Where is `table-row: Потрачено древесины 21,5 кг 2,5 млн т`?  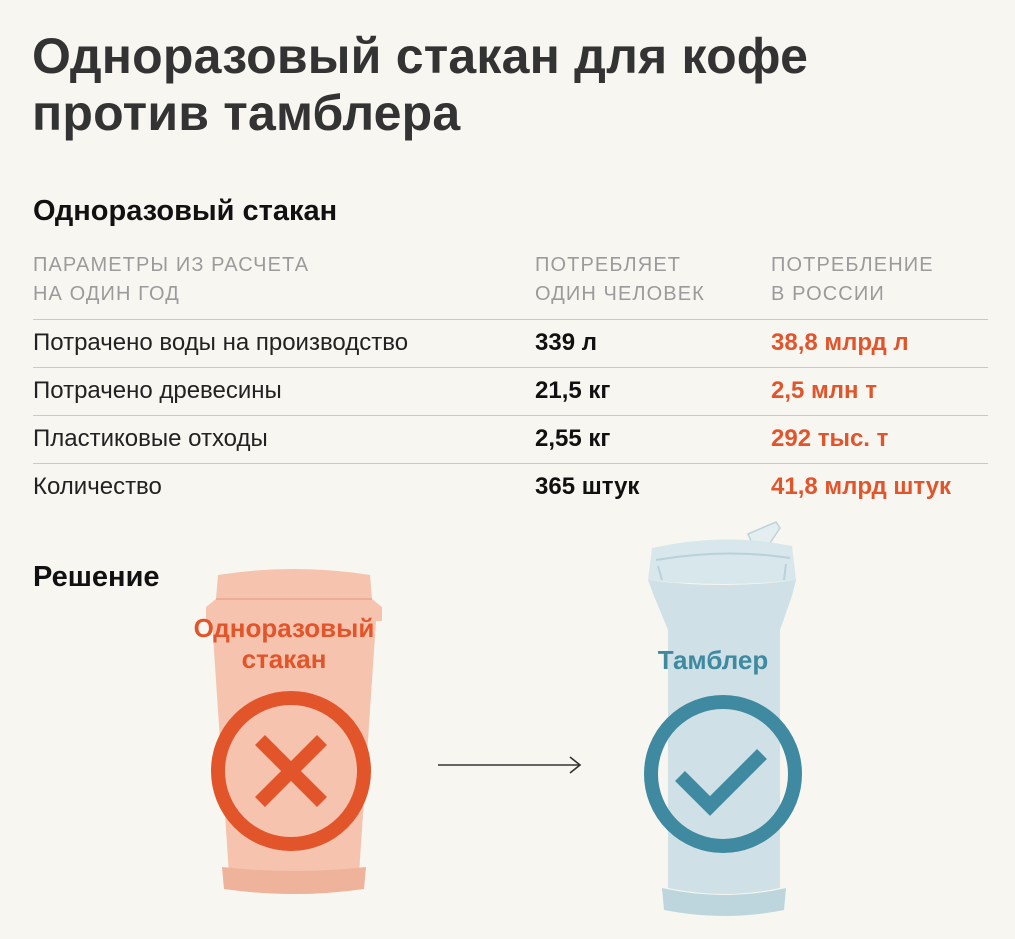 table-row: Потрачено древесины 21,5 кг 2,5 млн т is located at coordinates (510, 391).